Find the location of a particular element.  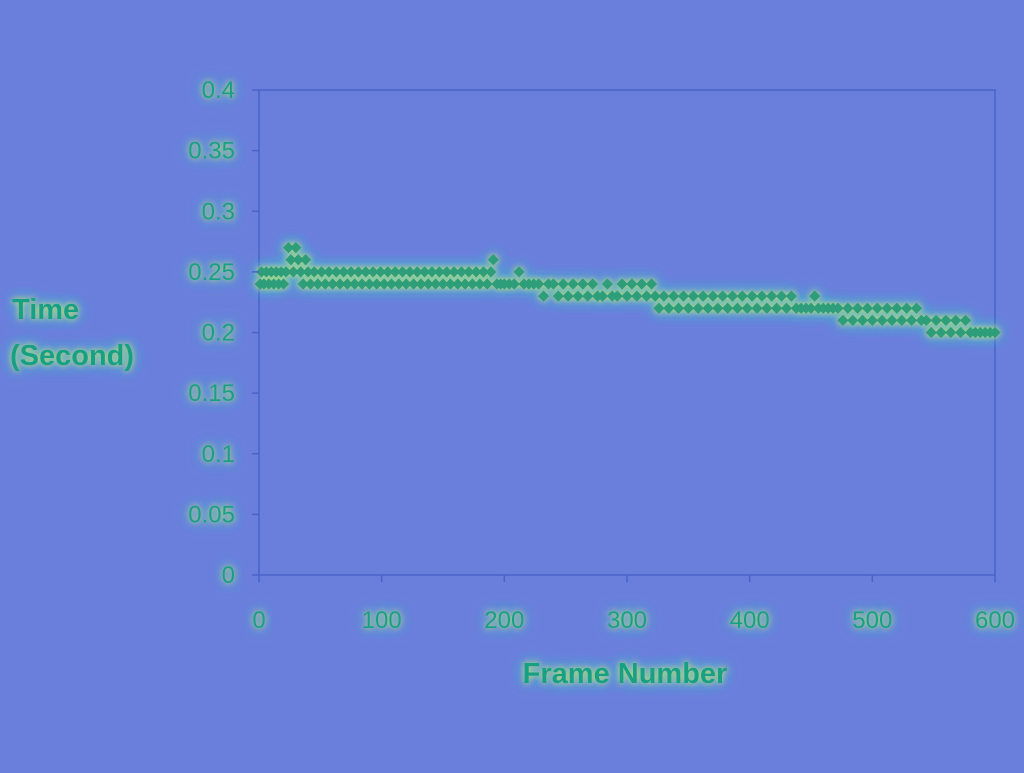

x-tick-label: 200 is located at coordinates (504, 620).